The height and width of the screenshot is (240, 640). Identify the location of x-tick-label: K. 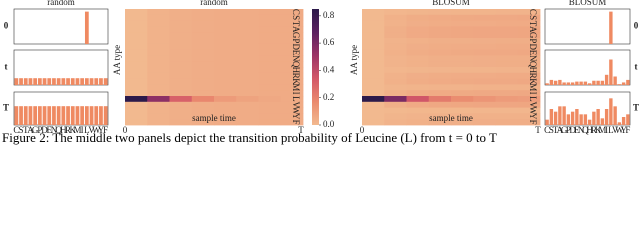
(73, 130).